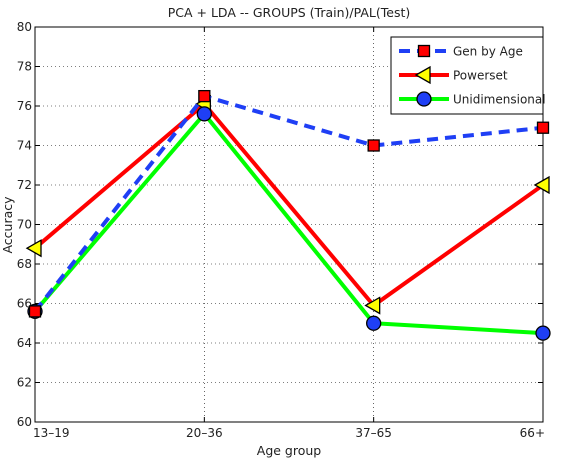 This screenshot has width=564, height=461. I want to click on x-tick-label: 13–19, so click(51, 433).